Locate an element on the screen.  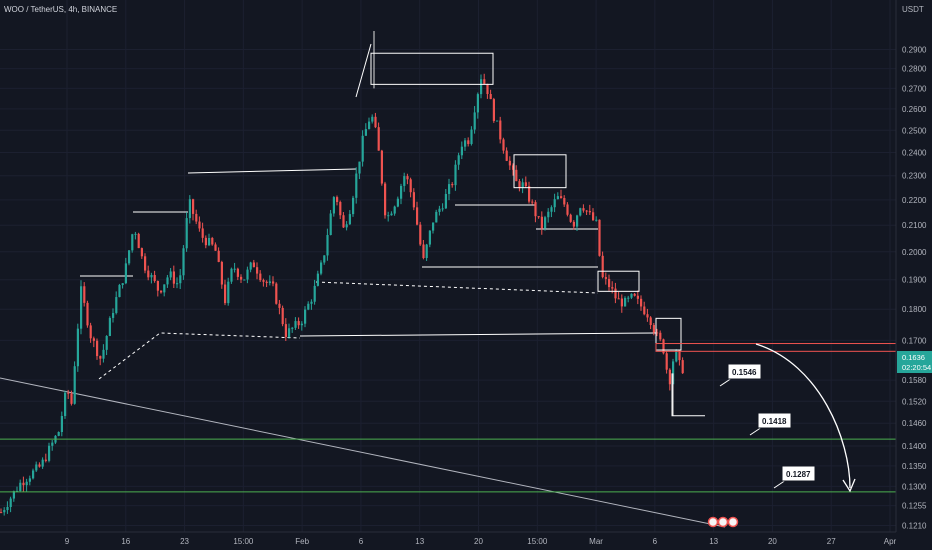
price-tick-label: 0.2400 is located at coordinates (914, 153).